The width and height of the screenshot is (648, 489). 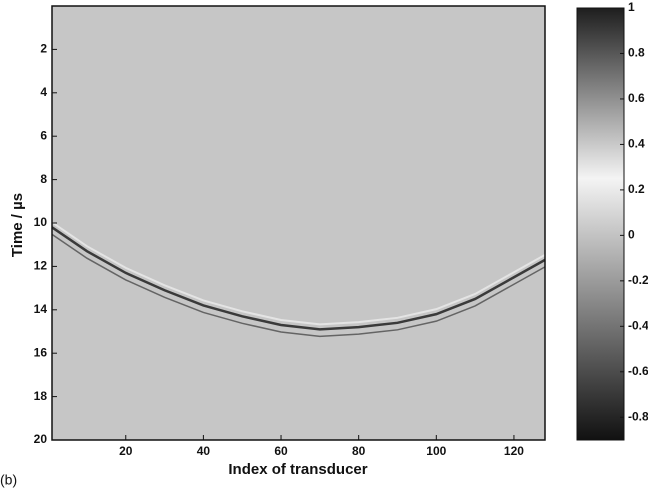 I want to click on colorbar-tick-label: 1, so click(x=631, y=7).